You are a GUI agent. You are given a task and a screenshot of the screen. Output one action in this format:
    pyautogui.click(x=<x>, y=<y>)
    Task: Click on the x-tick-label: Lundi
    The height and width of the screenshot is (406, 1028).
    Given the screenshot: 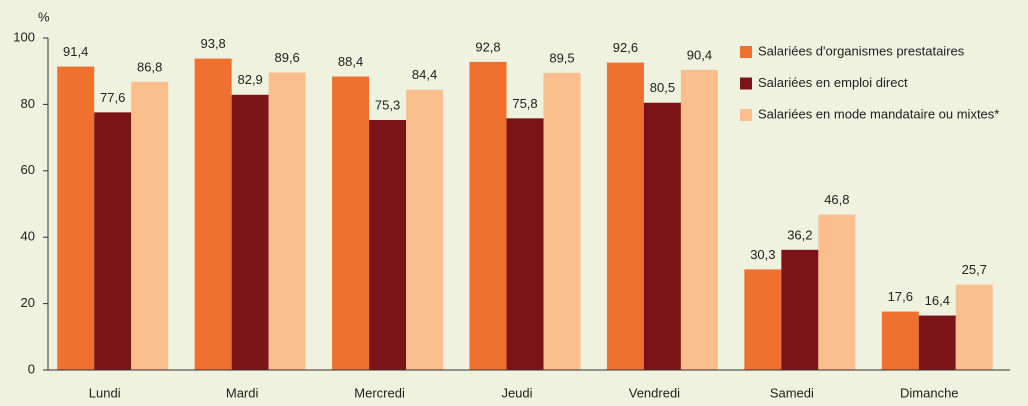 What is the action you would take?
    pyautogui.click(x=105, y=392)
    